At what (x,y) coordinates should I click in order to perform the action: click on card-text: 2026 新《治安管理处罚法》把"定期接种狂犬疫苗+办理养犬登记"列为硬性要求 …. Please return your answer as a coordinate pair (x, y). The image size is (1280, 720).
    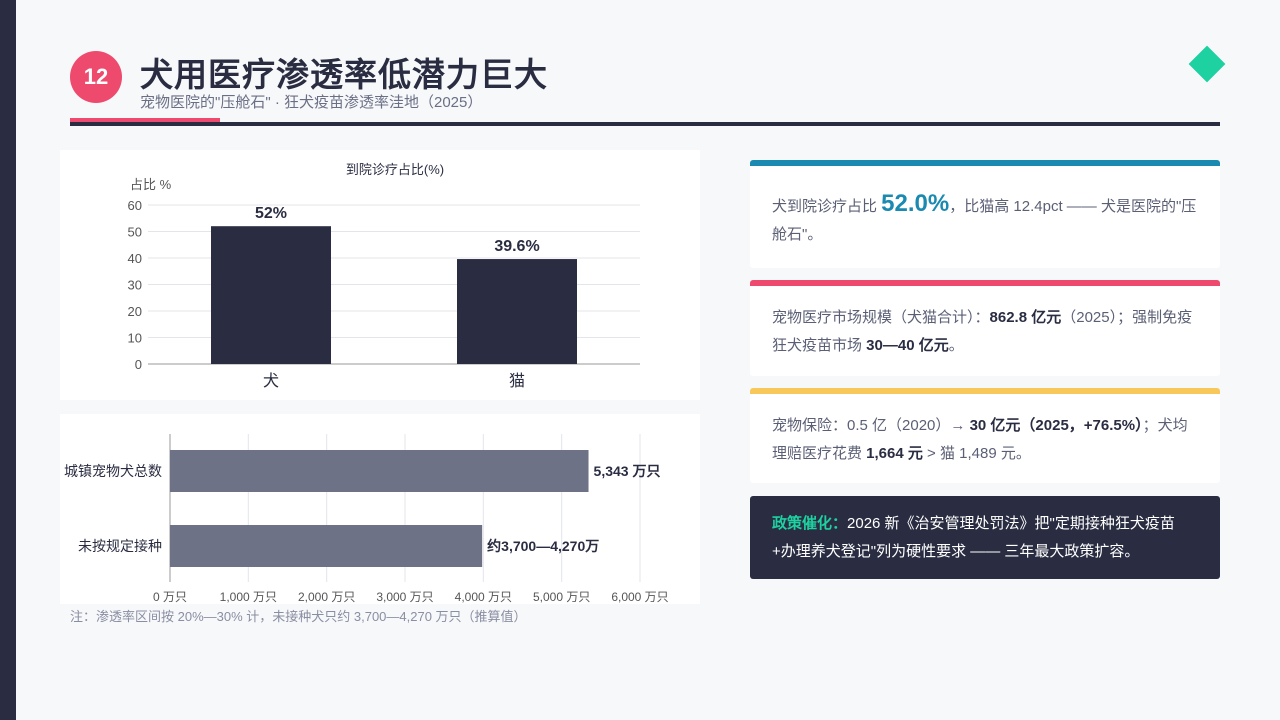
    Looking at the image, I should click on (973, 537).